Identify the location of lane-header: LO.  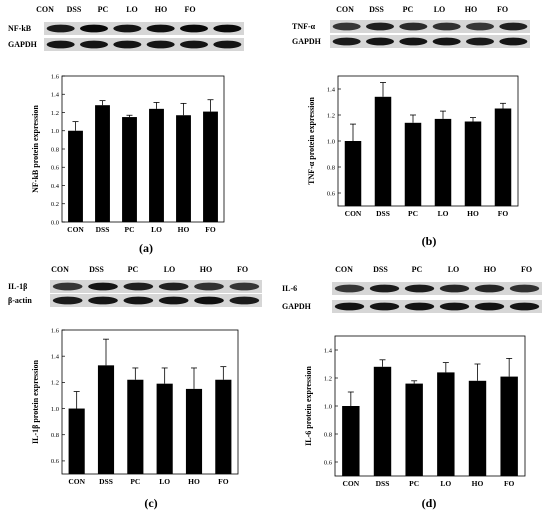
(132, 9).